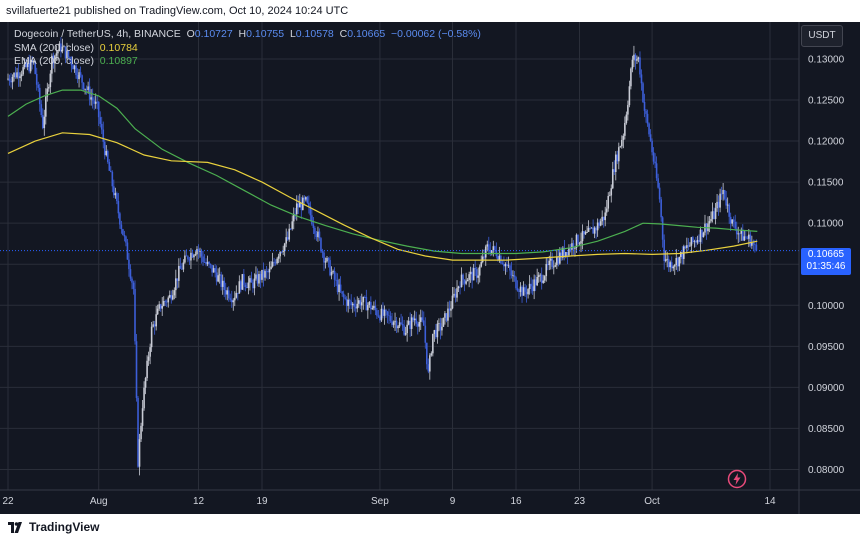 This screenshot has height=540, width=860. Describe the element at coordinates (97, 34) in the screenshot. I see `symbol-name: Dogecoin / TetherUS, 4h, BINANCE` at that location.